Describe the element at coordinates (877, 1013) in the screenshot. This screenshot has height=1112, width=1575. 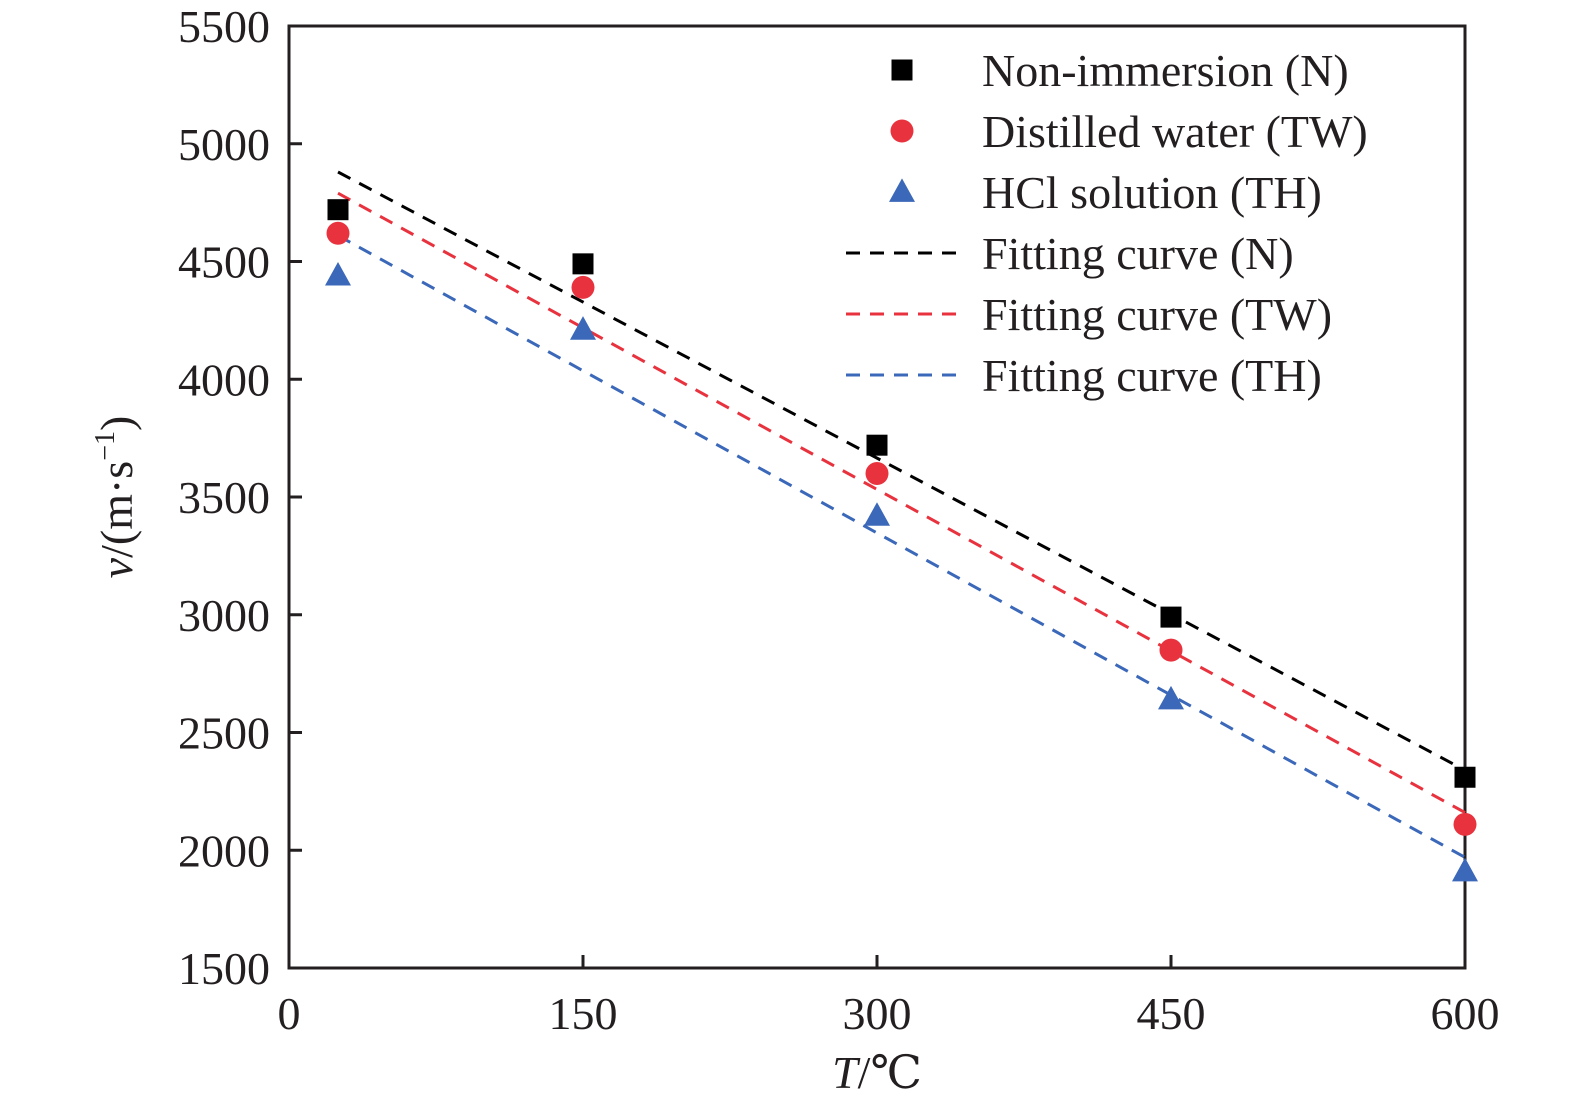
I see `x-tick-label-2: 300` at that location.